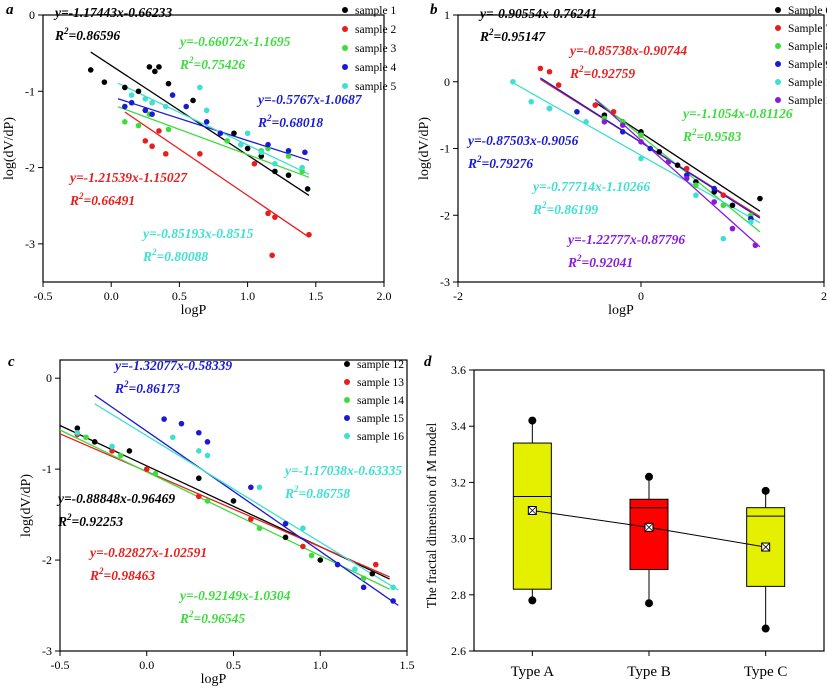 The image size is (827, 691). I want to click on panel-label: a, so click(10, 10).